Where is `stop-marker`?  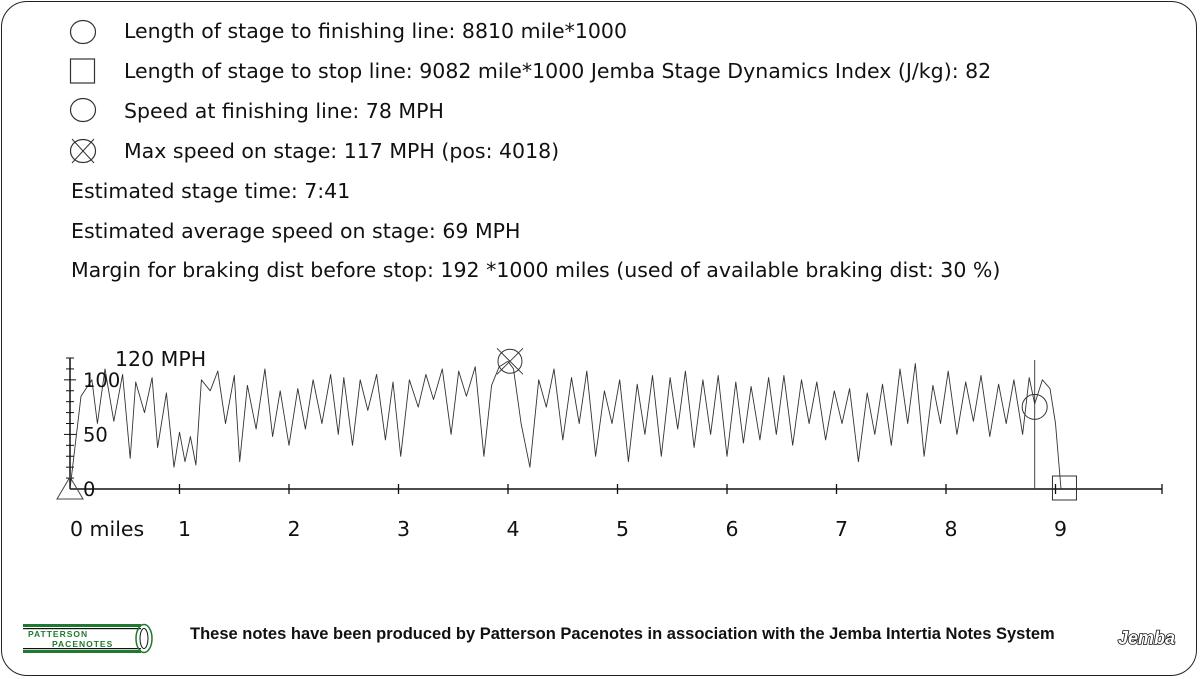
stop-marker is located at coordinates (1064, 488).